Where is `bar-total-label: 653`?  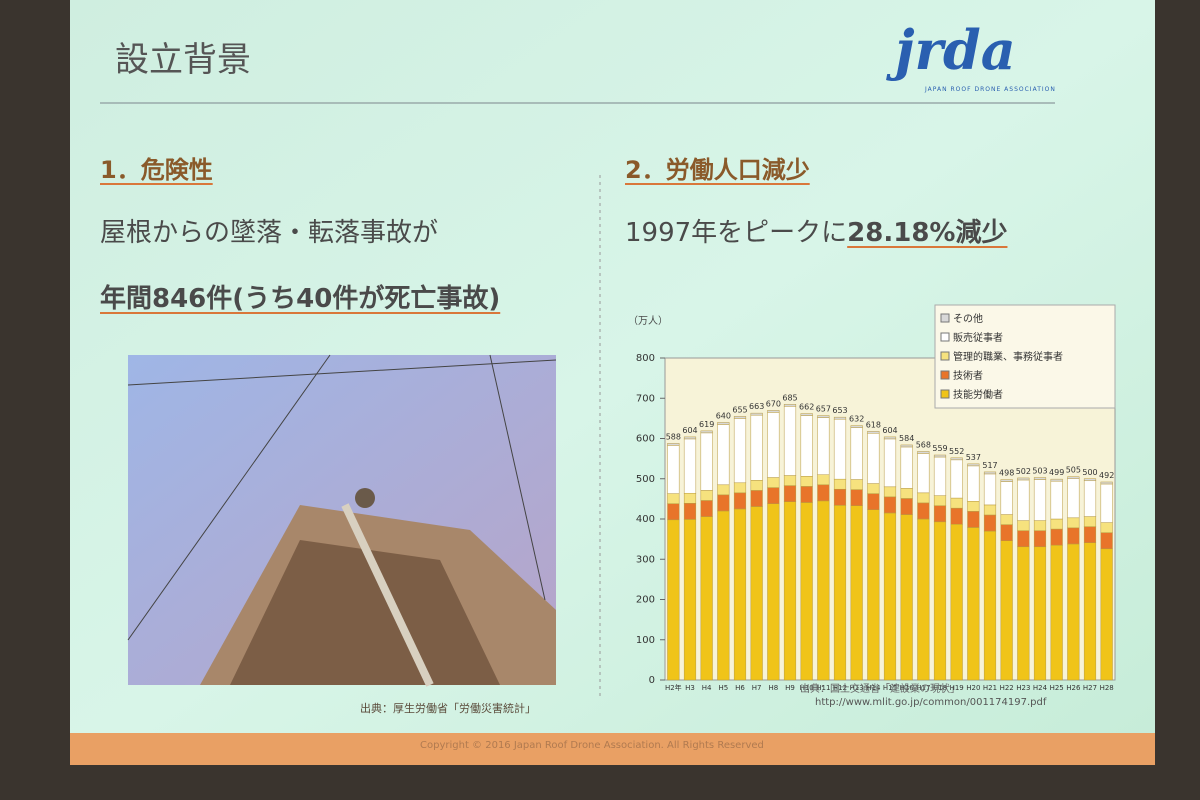
bar-total-label: 653 is located at coordinates (839, 410).